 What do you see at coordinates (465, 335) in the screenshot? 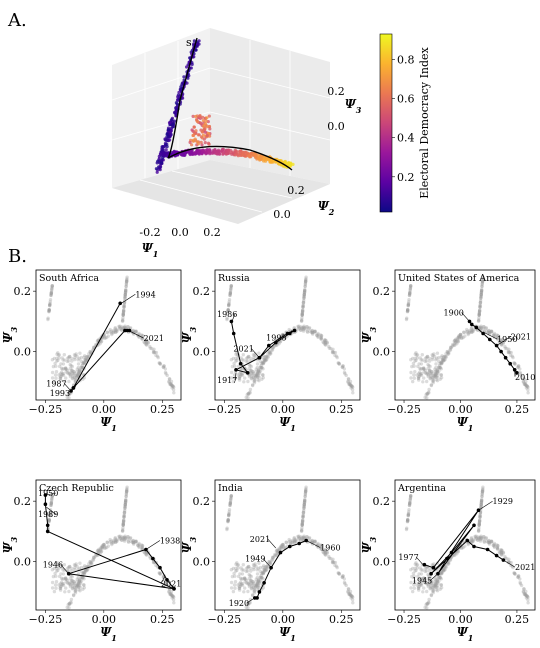
I see `axes-frame` at bounding box center [465, 335].